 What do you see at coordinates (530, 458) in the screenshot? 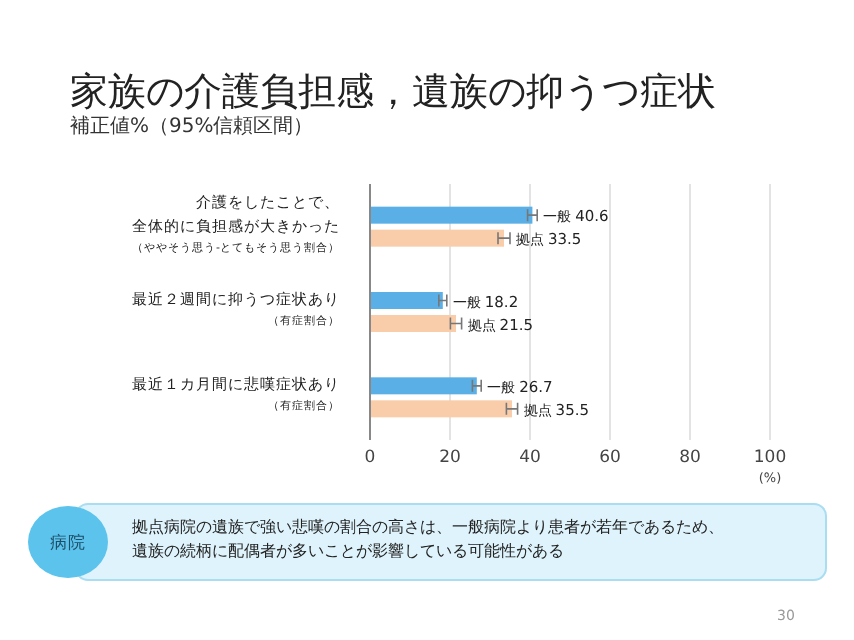
I see `x-tick-label: 40` at bounding box center [530, 458].